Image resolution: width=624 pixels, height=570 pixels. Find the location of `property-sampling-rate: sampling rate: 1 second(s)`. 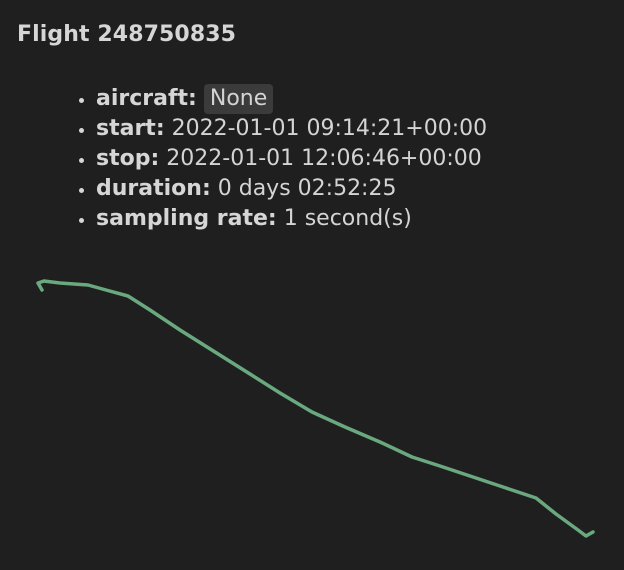

property-sampling-rate: sampling rate: 1 second(s) is located at coordinates (291, 219).